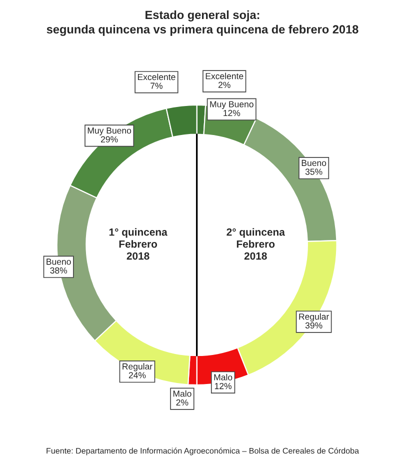 Image resolution: width=405 pixels, height=463 pixels. What do you see at coordinates (138, 244) in the screenshot?
I see `text: 1° quincena Febrero 2018` at bounding box center [138, 244].